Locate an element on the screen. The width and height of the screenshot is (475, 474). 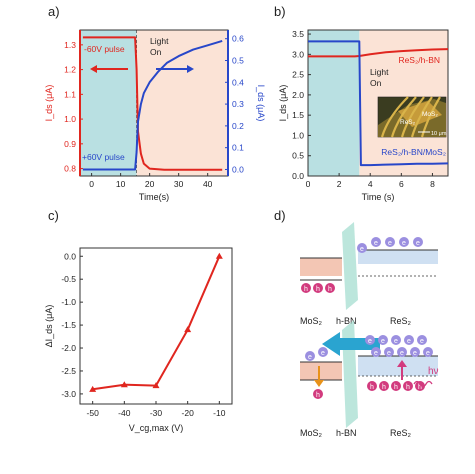
series-label-res2-hbn: ReS₂/h-BN is located at coordinates (419, 60).